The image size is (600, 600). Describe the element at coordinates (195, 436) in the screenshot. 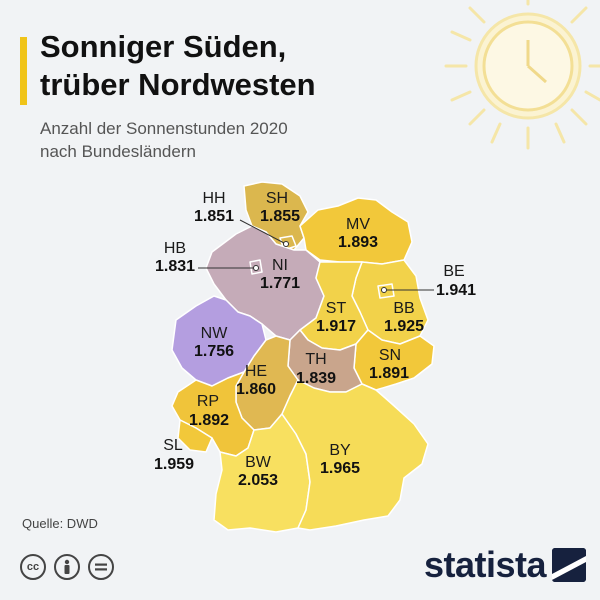

I see `region-shape-sl` at that location.